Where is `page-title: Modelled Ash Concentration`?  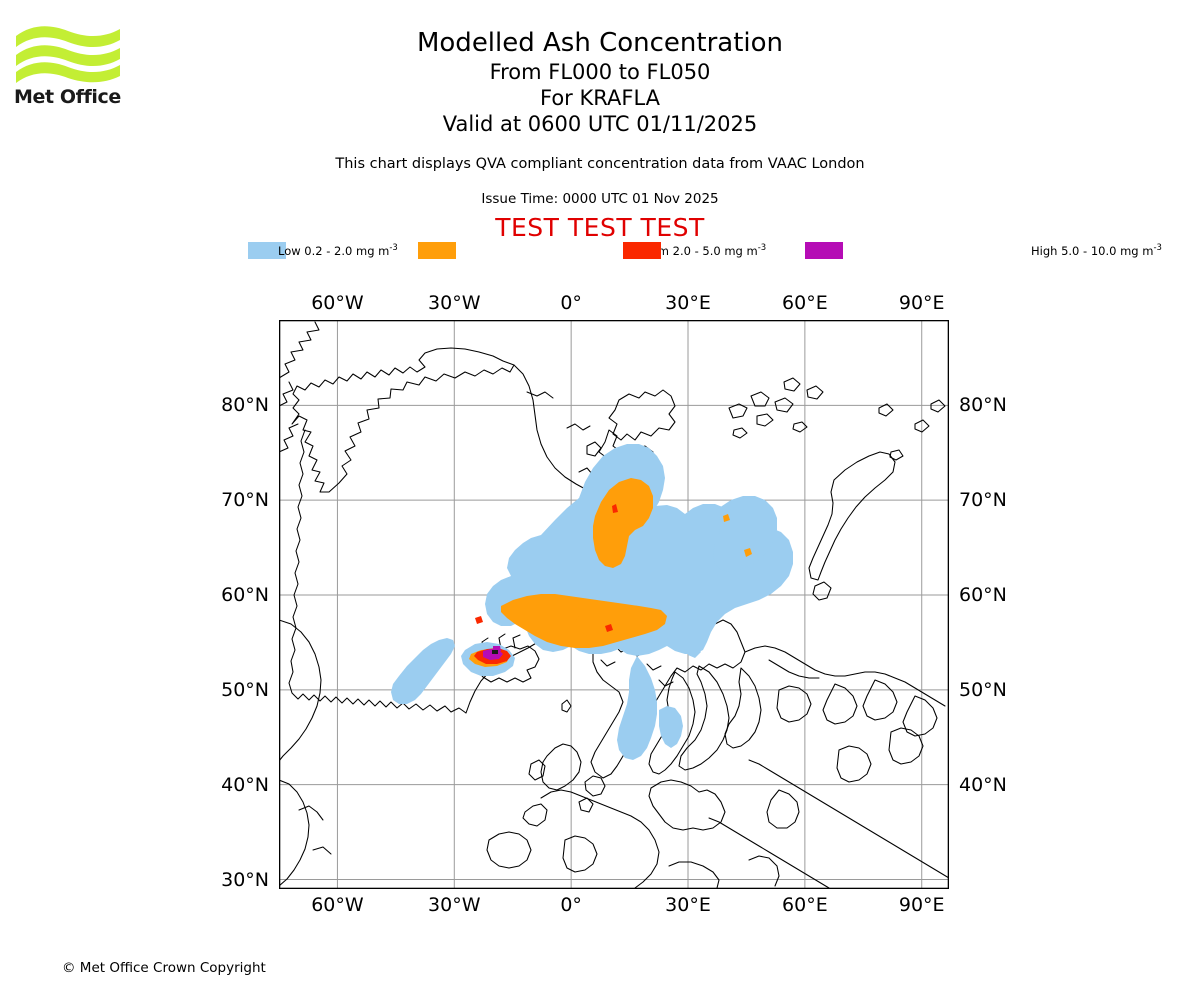 page-title: Modelled Ash Concentration is located at coordinates (600, 43).